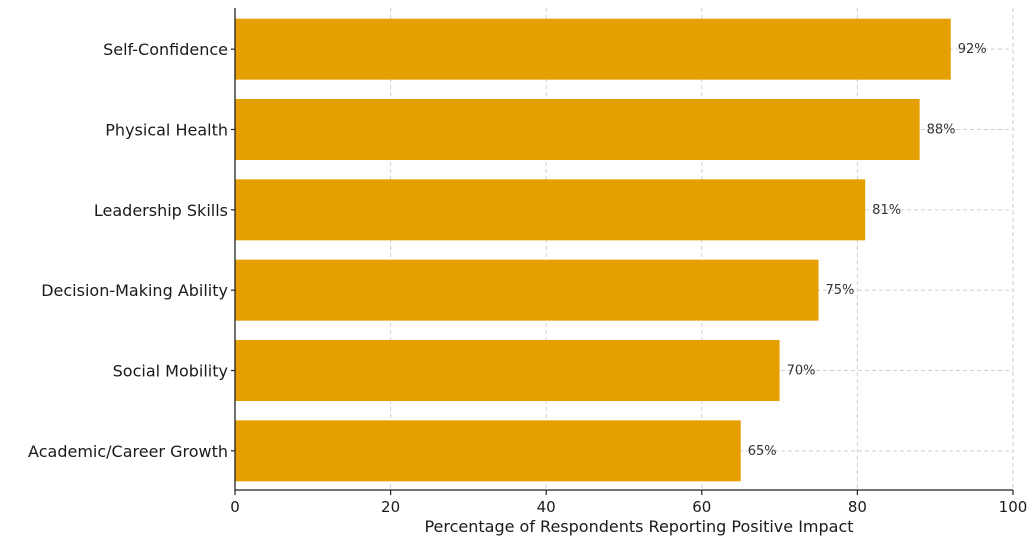  What do you see at coordinates (128, 451) in the screenshot?
I see `y-tick-label: Academic/Career Growth` at bounding box center [128, 451].